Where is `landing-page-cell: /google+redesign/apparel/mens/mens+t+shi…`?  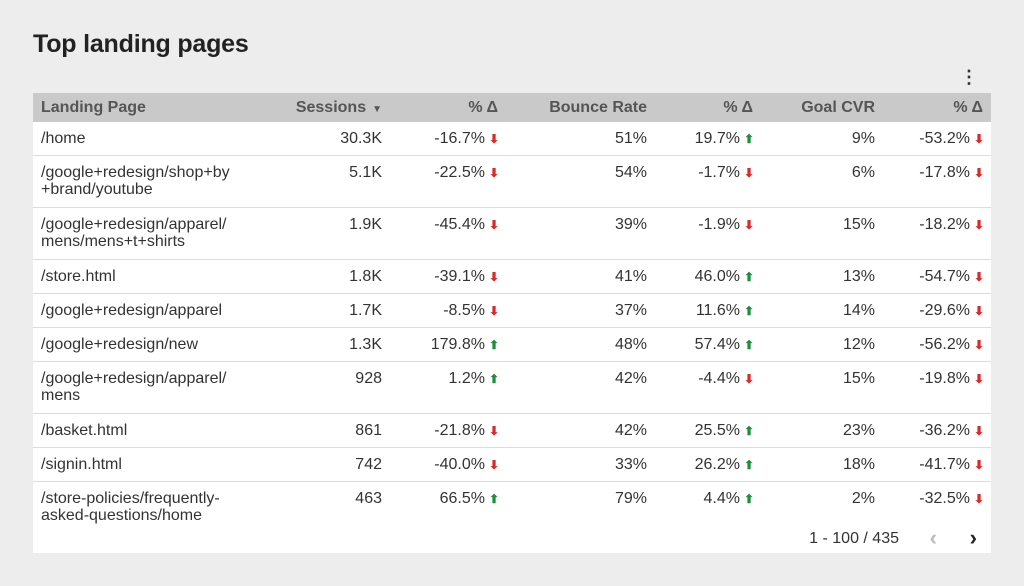
landing-page-cell: /google+redesign/apparel/mens/mens+t+shi… is located at coordinates (152, 233).